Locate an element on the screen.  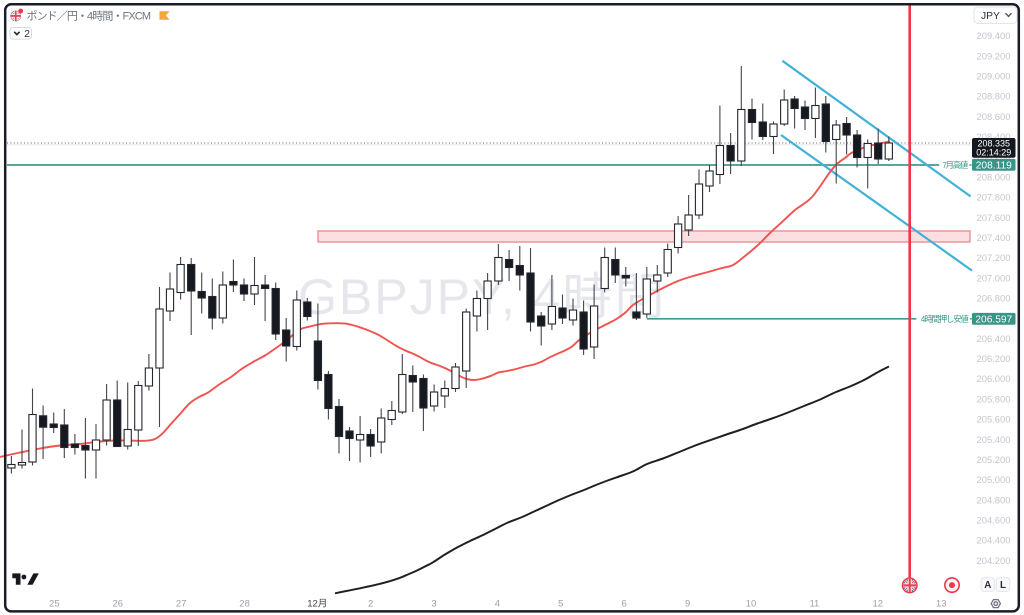
svg-text: 207.400 is located at coordinates (994, 237).